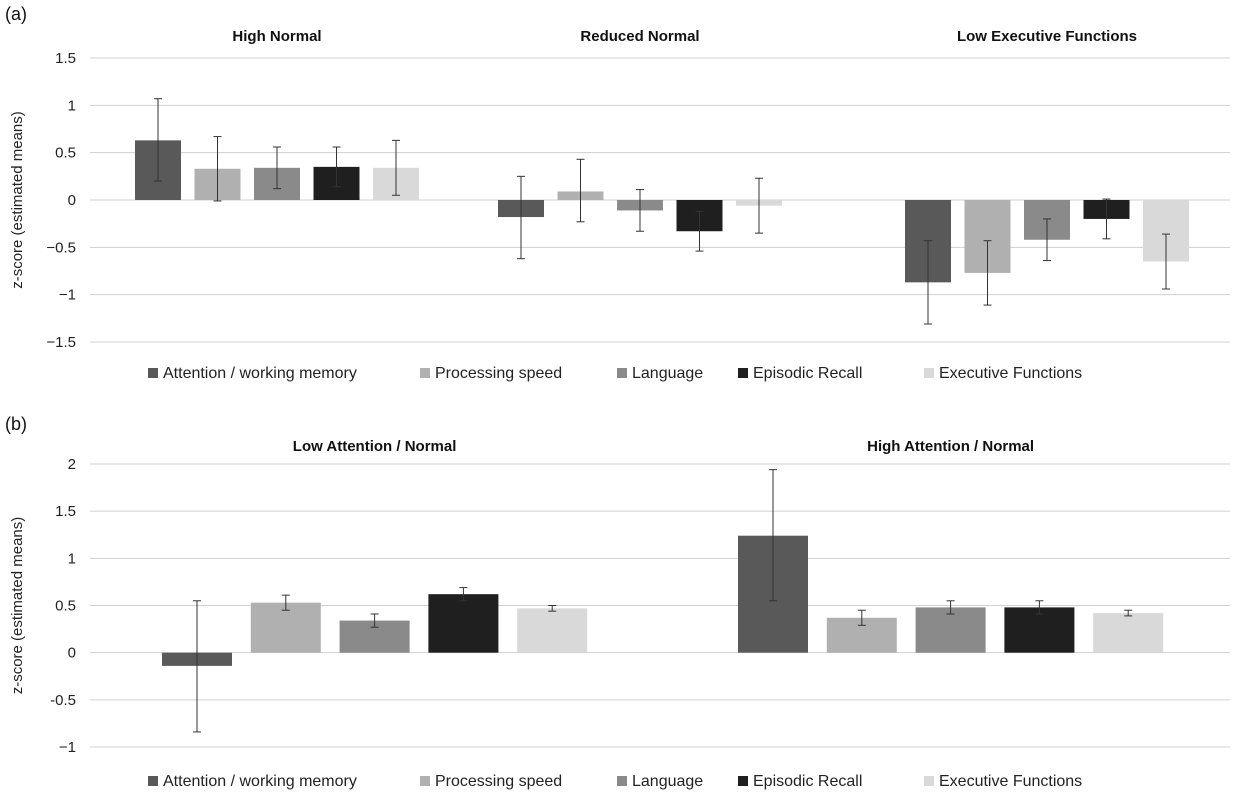 The height and width of the screenshot is (797, 1236). I want to click on panel-label-a: (a), so click(16, 14).